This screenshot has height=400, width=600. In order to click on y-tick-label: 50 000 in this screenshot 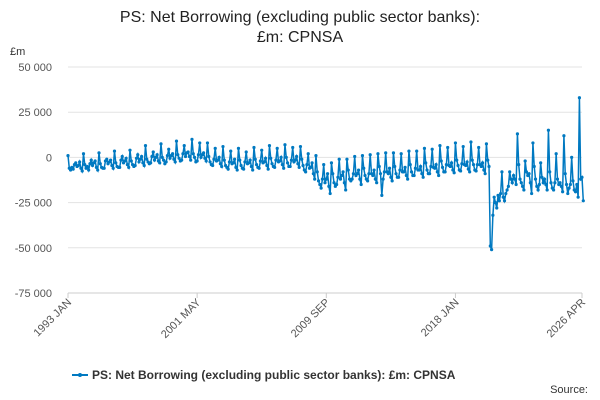, I will do `click(35, 68)`.